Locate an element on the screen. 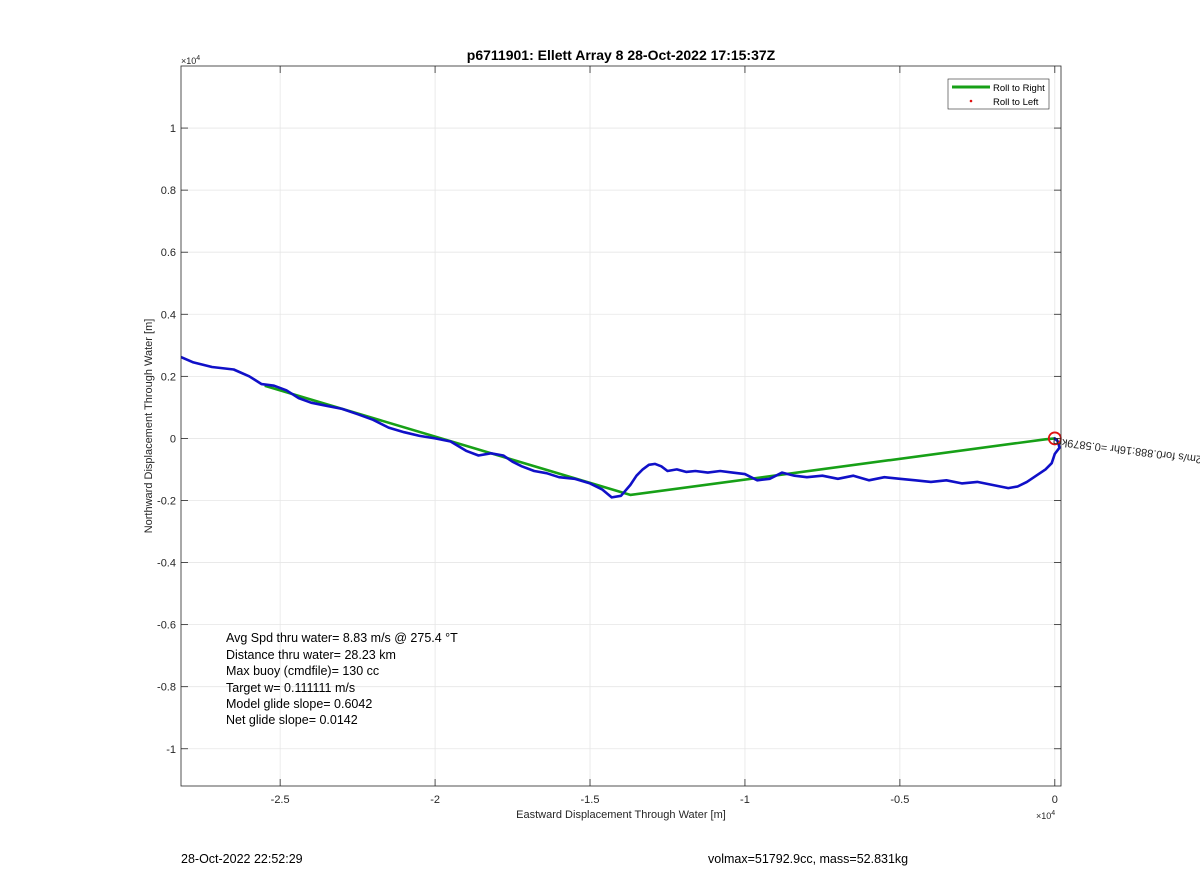 The height and width of the screenshot is (885, 1200). series-track-line is located at coordinates (621, 427).